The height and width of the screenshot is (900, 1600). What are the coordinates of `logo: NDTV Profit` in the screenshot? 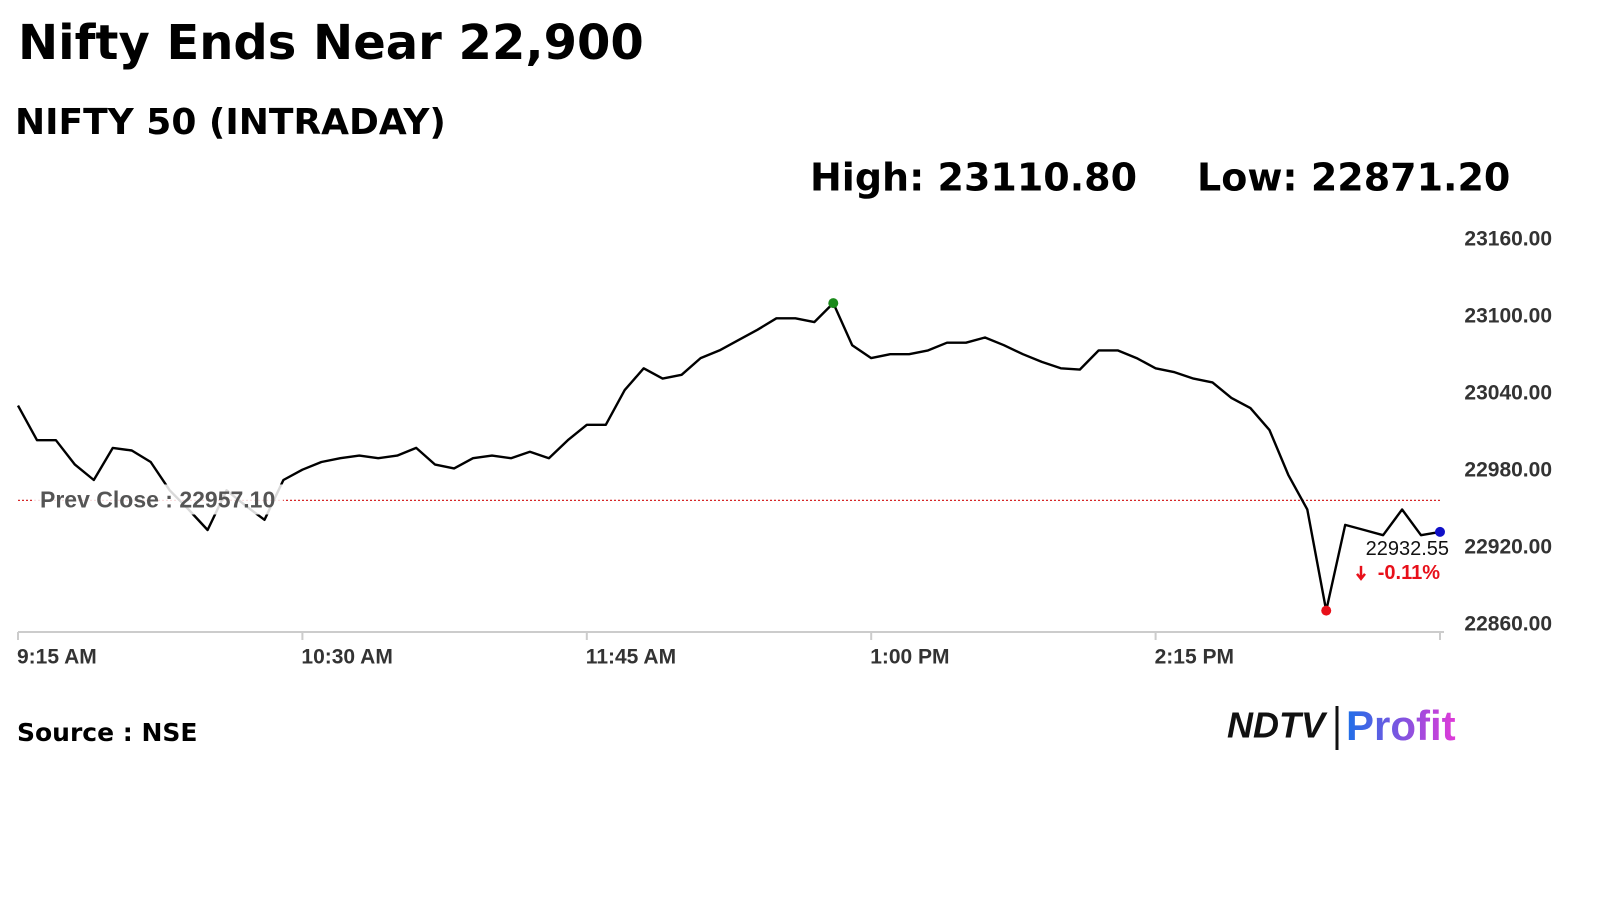 It's located at (1341, 726).